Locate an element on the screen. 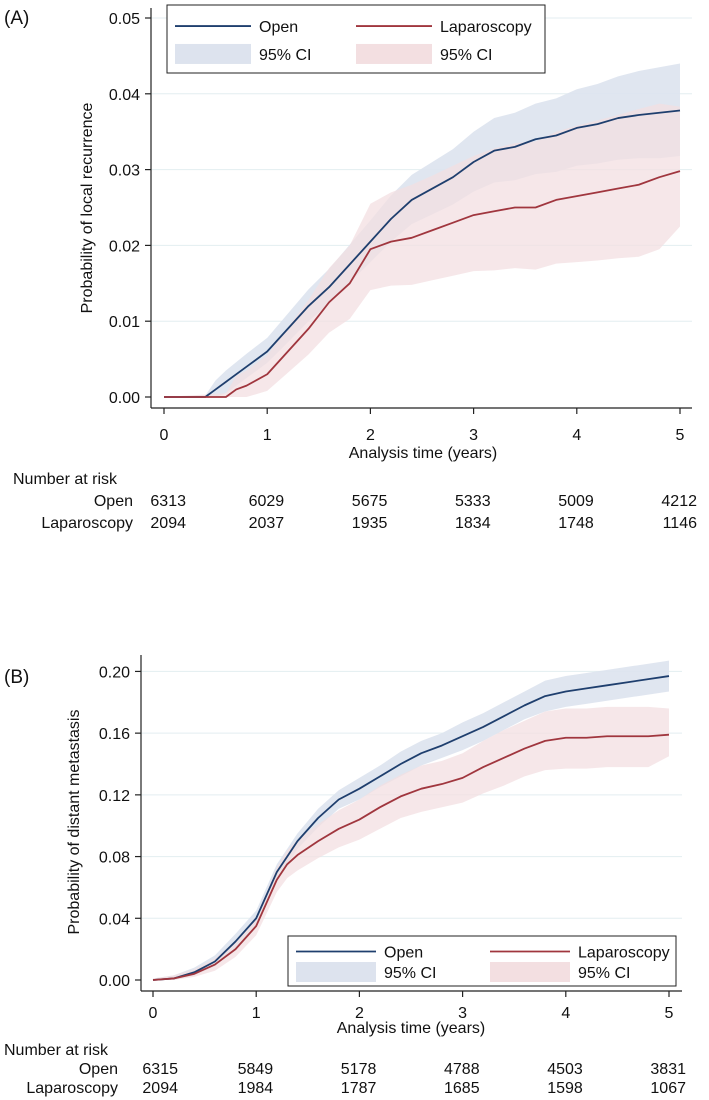  risk-value: 2037 is located at coordinates (267, 523).